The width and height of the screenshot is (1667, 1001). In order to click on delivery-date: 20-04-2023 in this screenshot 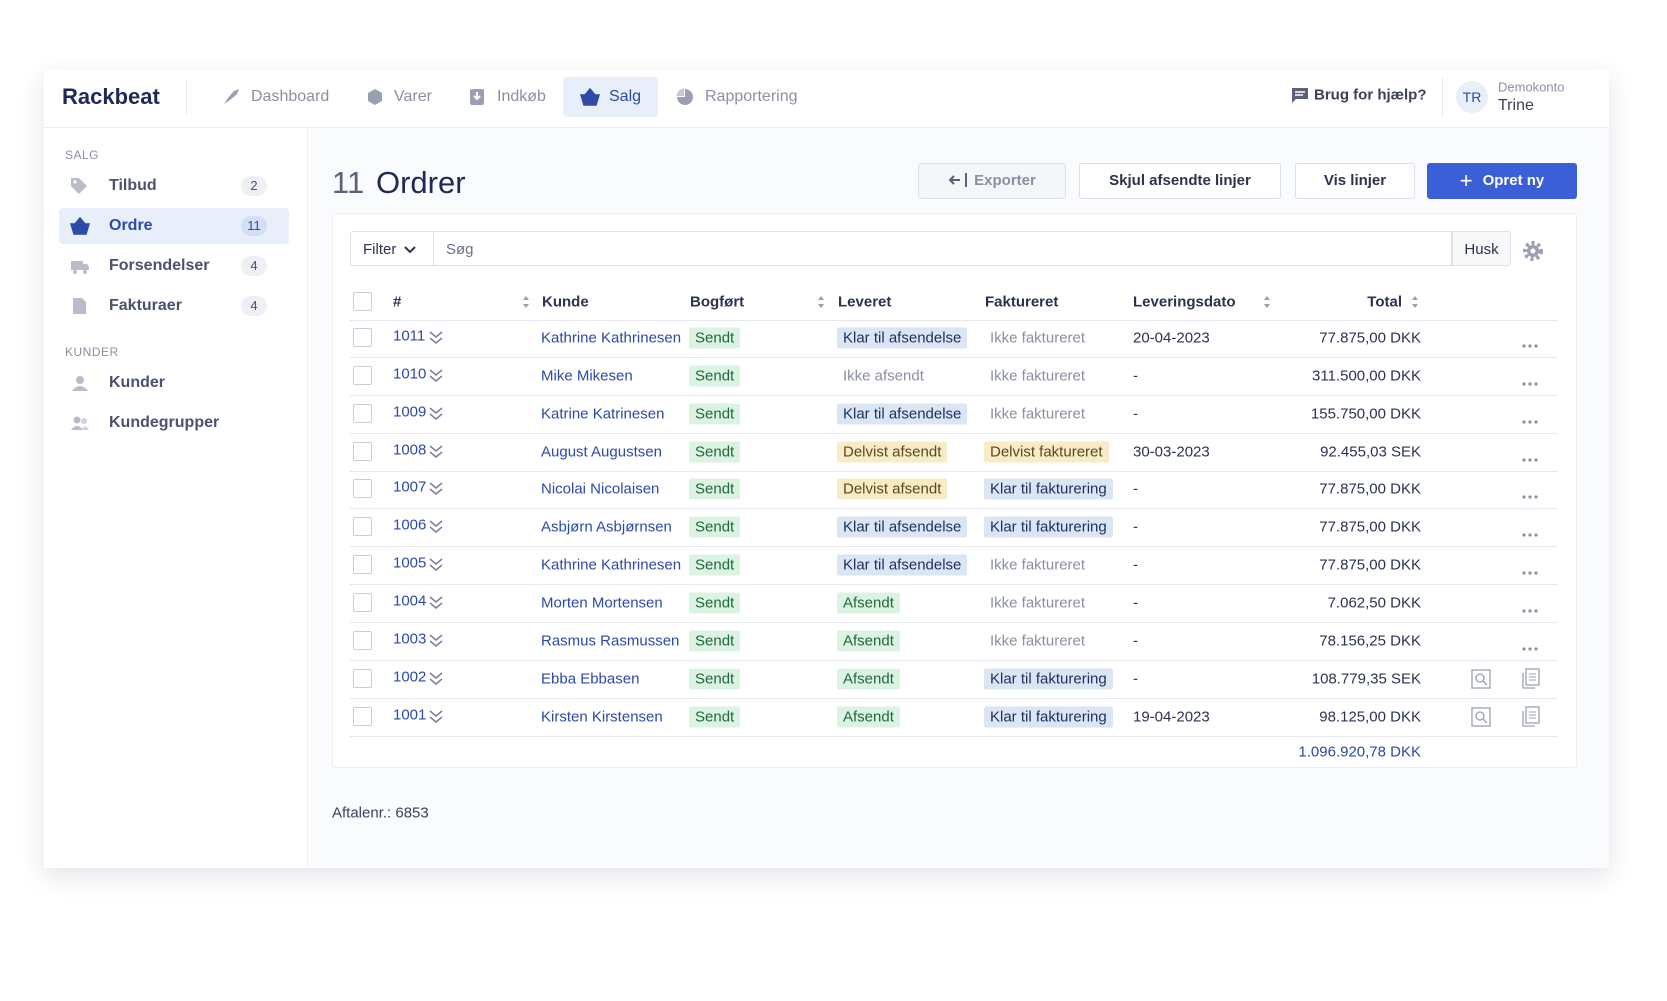, I will do `click(1171, 338)`.